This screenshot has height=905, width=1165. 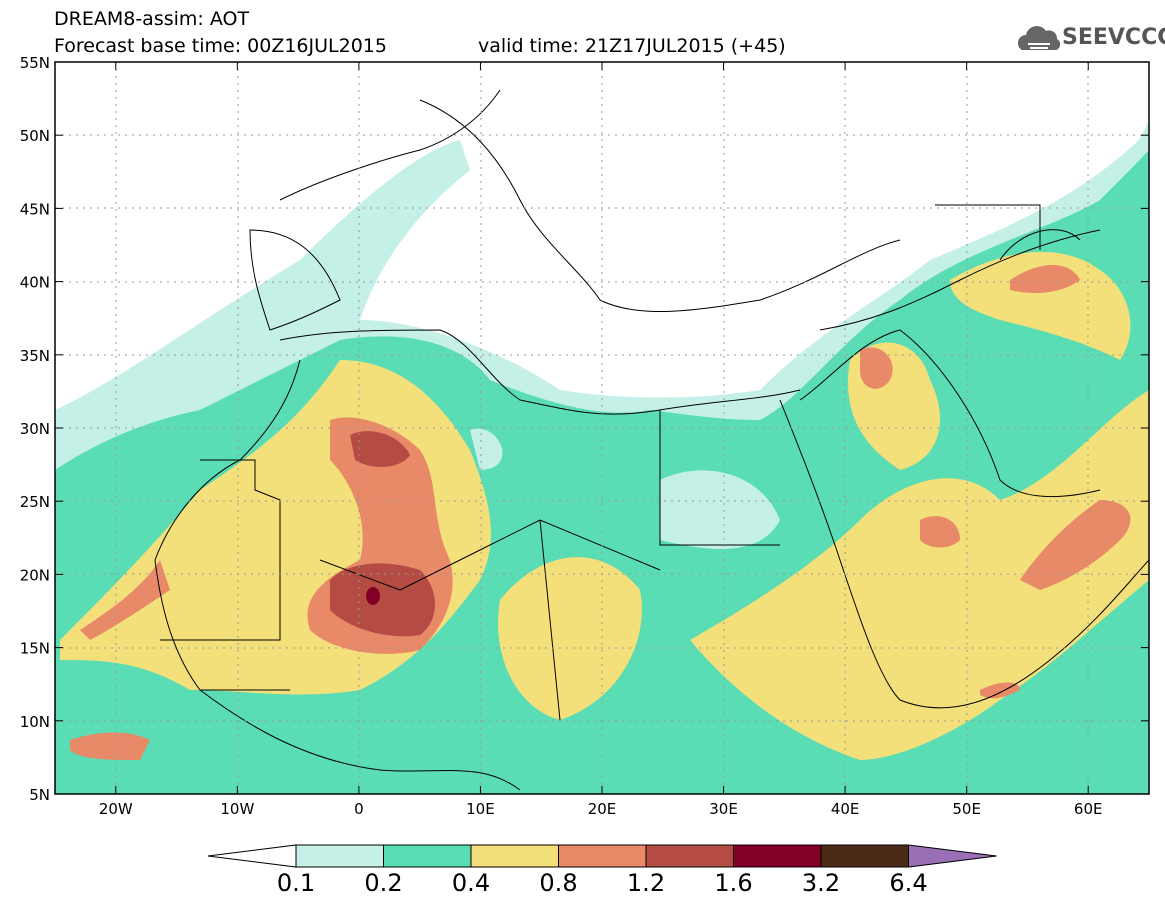 I want to click on lon-tick-label: 20W, so click(x=116, y=809).